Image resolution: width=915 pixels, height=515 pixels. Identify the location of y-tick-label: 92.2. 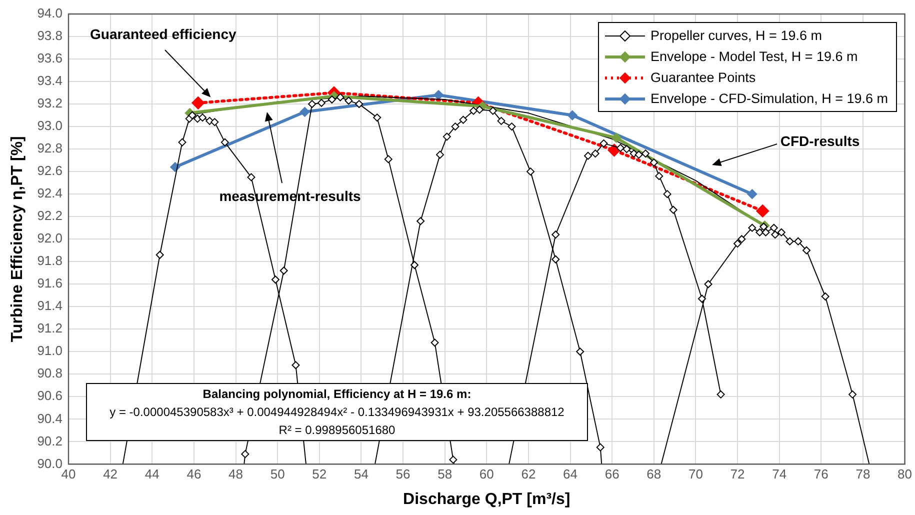
(49, 216).